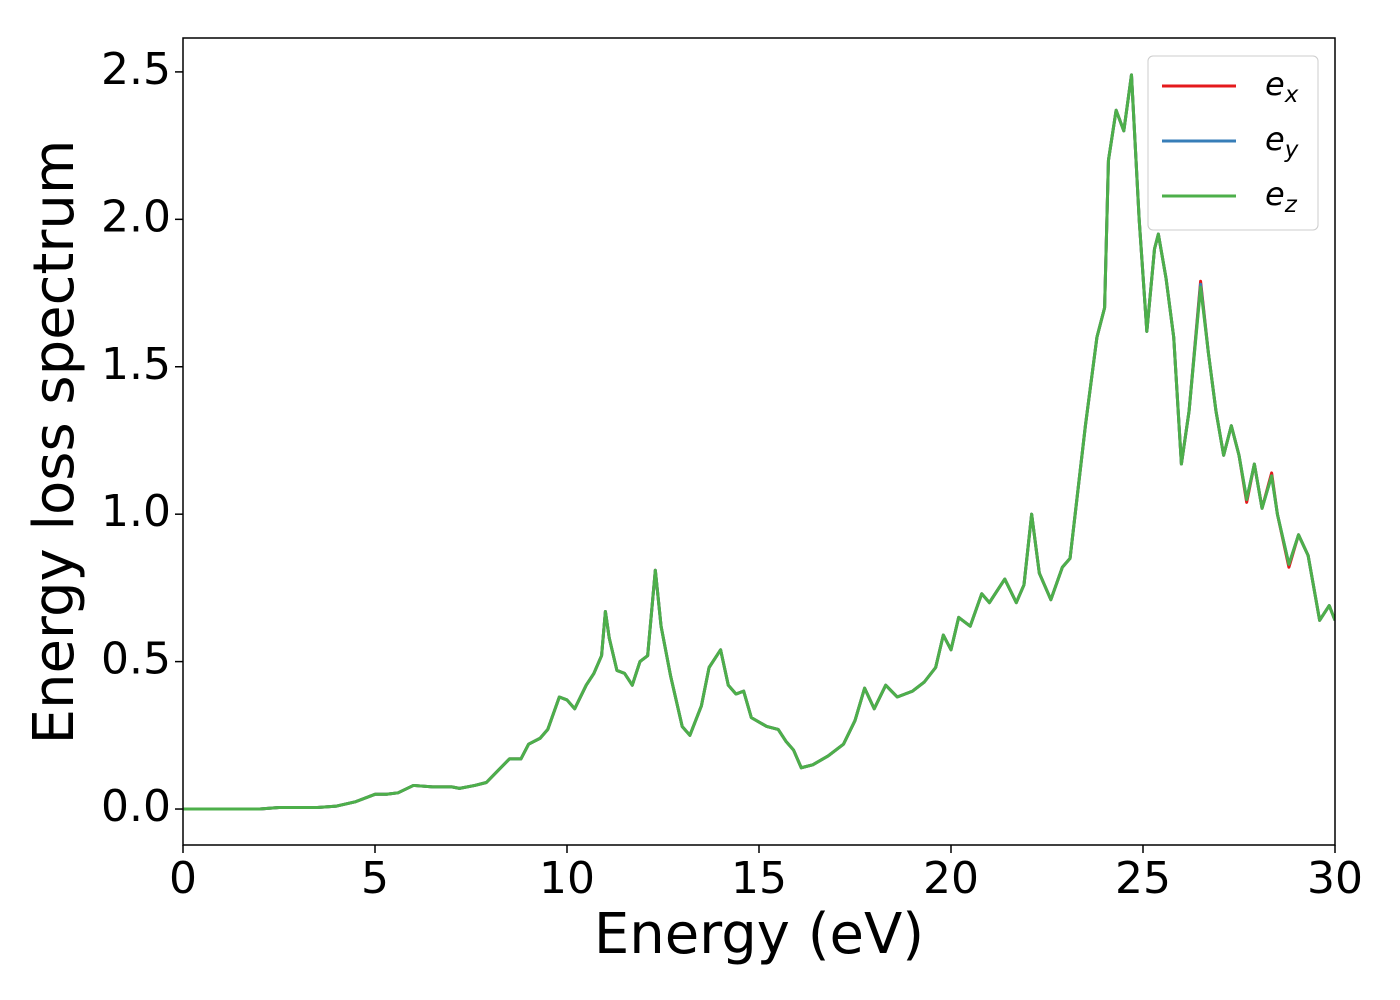  Describe the element at coordinates (1282, 141) in the screenshot. I see `legend-label: ey` at that location.